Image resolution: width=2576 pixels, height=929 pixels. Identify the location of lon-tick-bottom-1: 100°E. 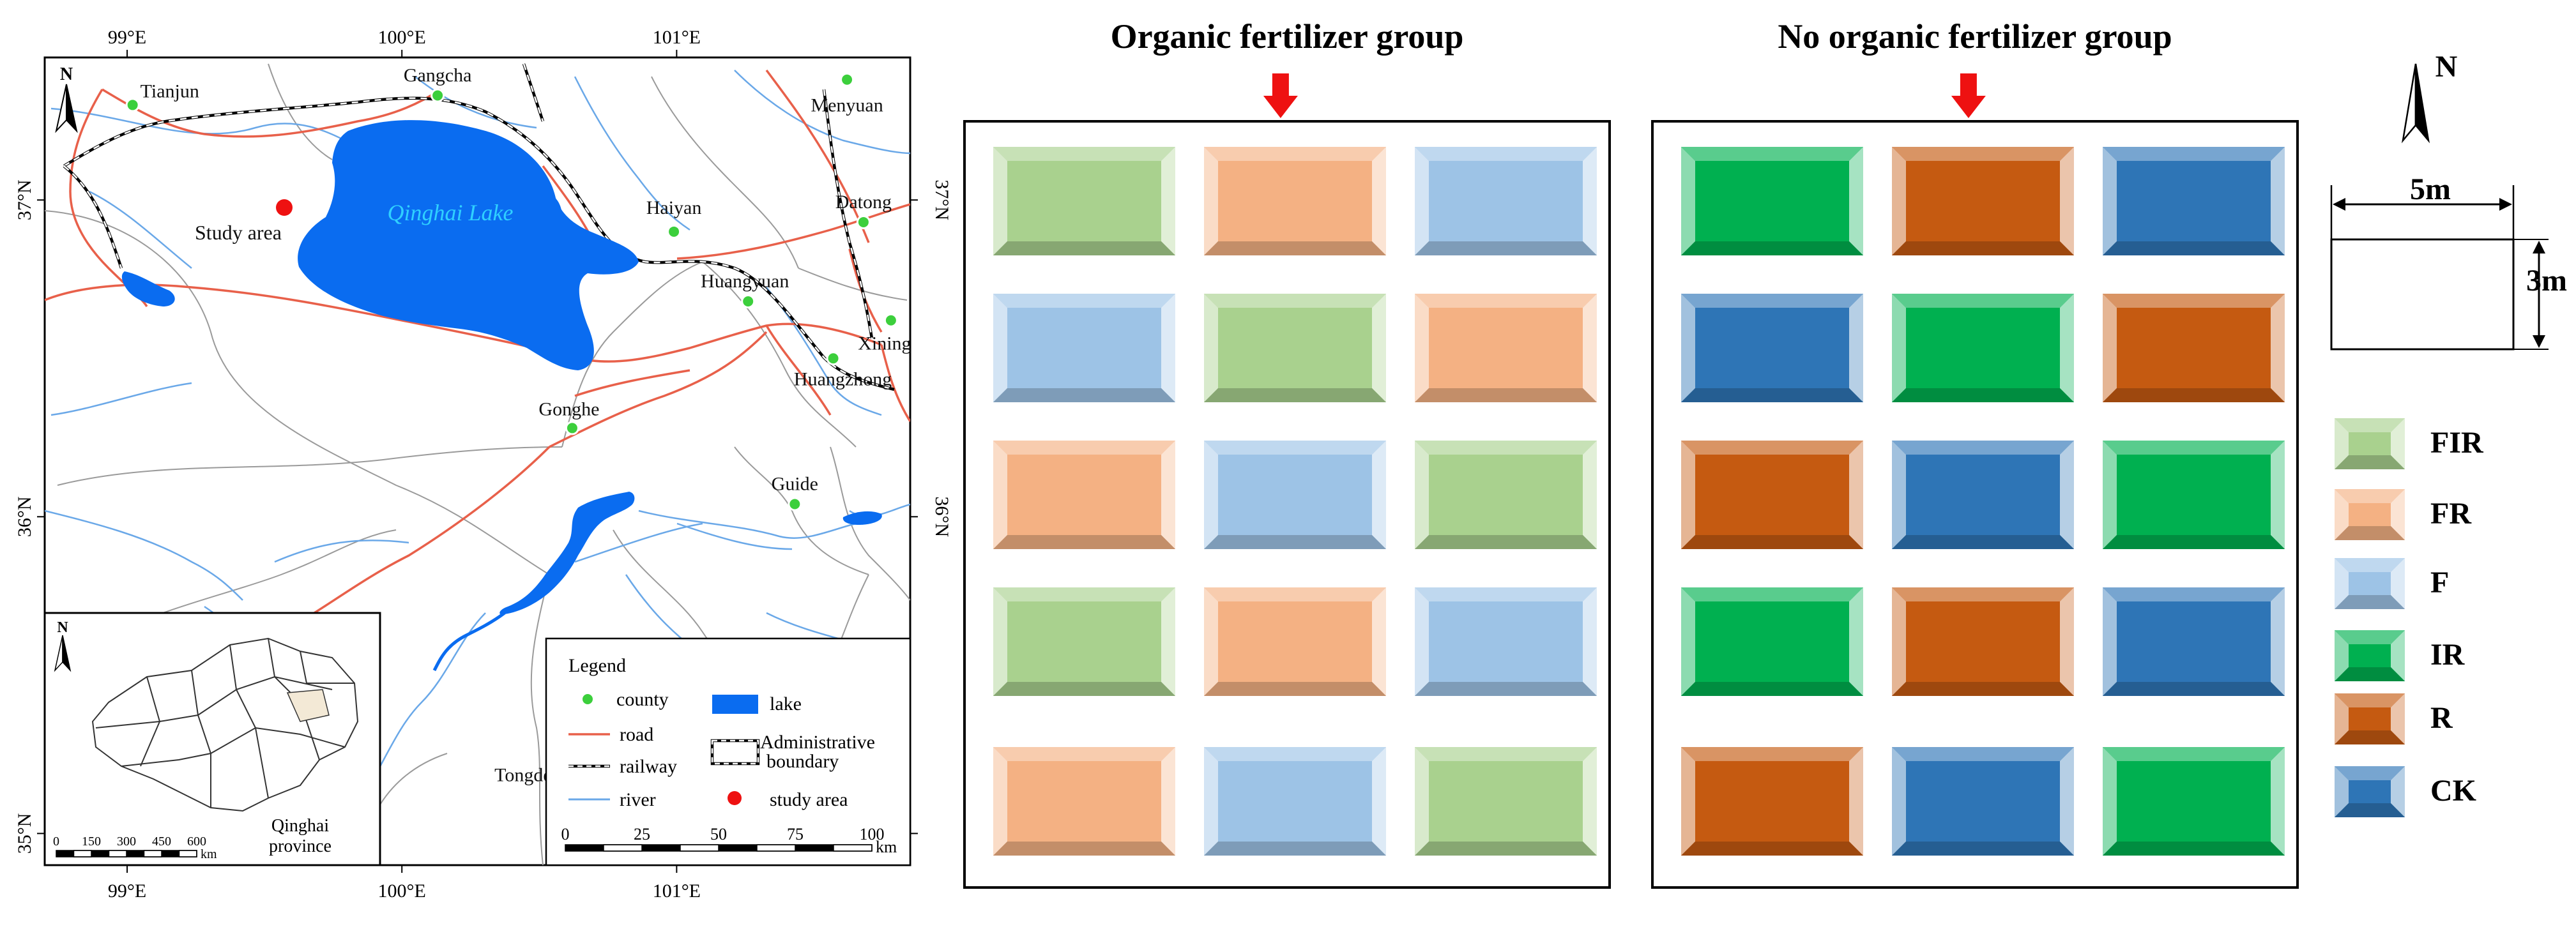
(402, 891).